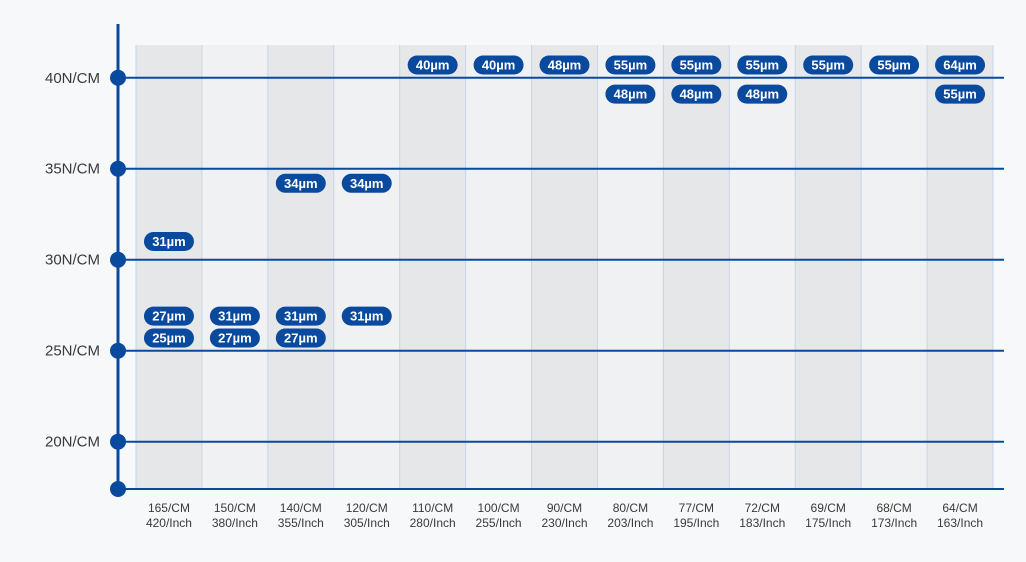 This screenshot has width=1026, height=562. Describe the element at coordinates (72, 78) in the screenshot. I see `y-tick-label: 40N/CM` at that location.